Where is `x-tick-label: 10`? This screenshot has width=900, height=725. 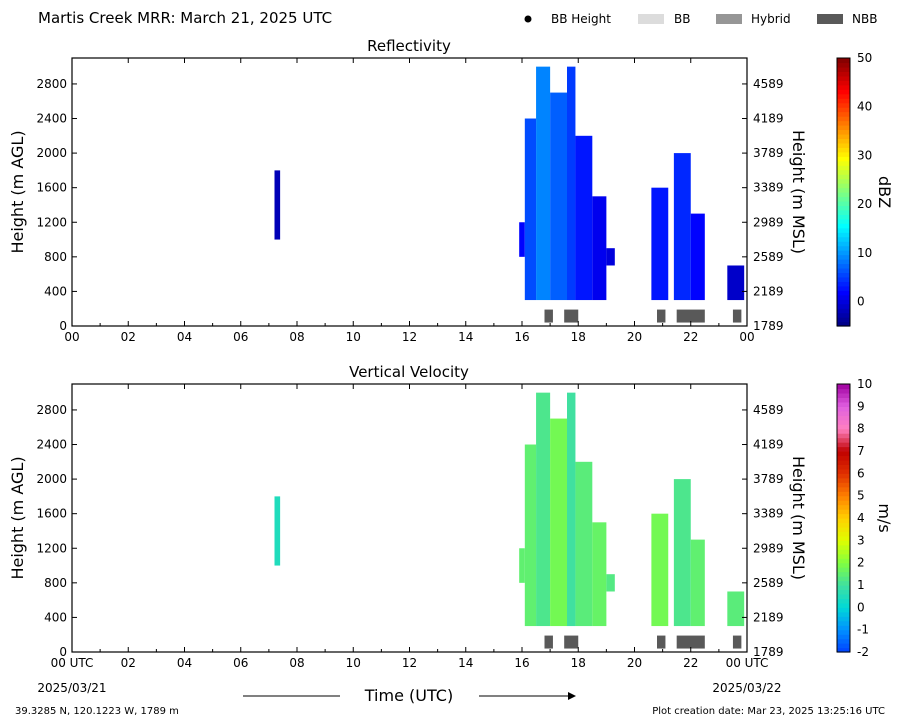 x-tick-label: 10 is located at coordinates (353, 337).